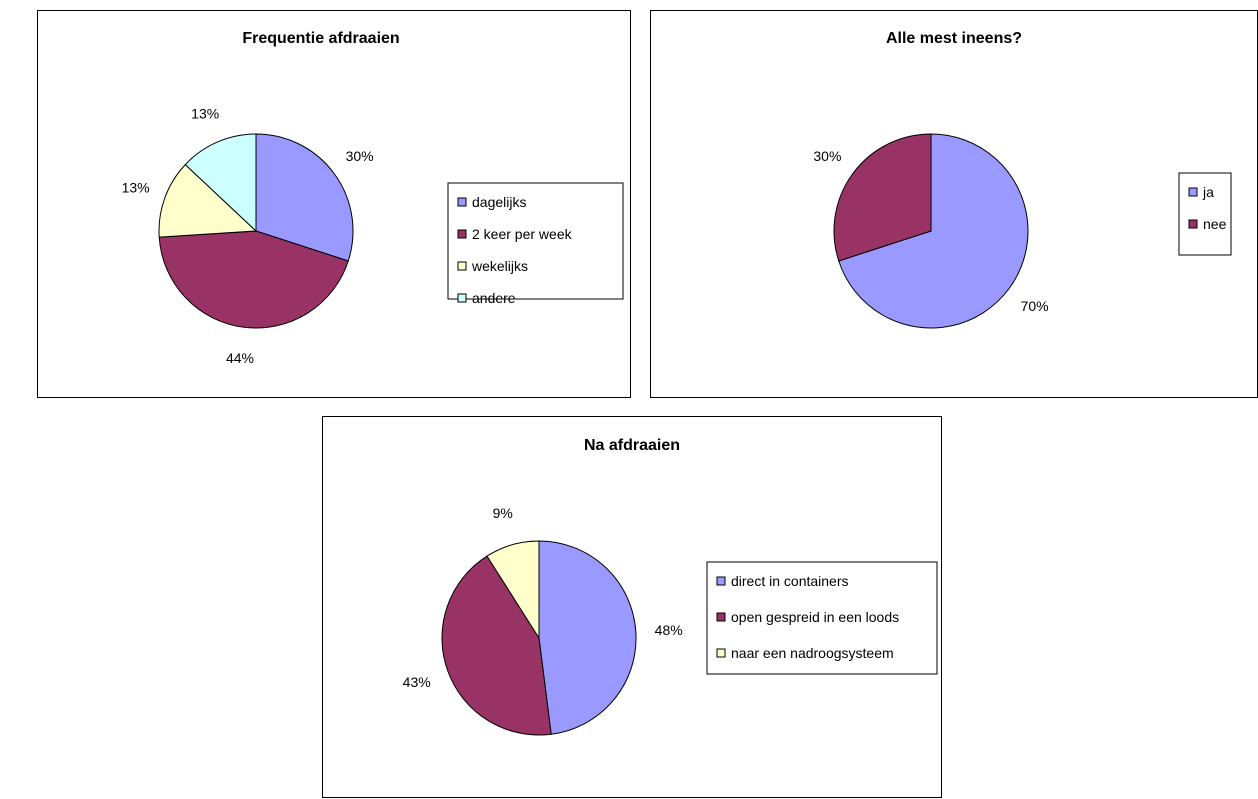  What do you see at coordinates (1193, 192) in the screenshot?
I see `legend-swatch-ja` at bounding box center [1193, 192].